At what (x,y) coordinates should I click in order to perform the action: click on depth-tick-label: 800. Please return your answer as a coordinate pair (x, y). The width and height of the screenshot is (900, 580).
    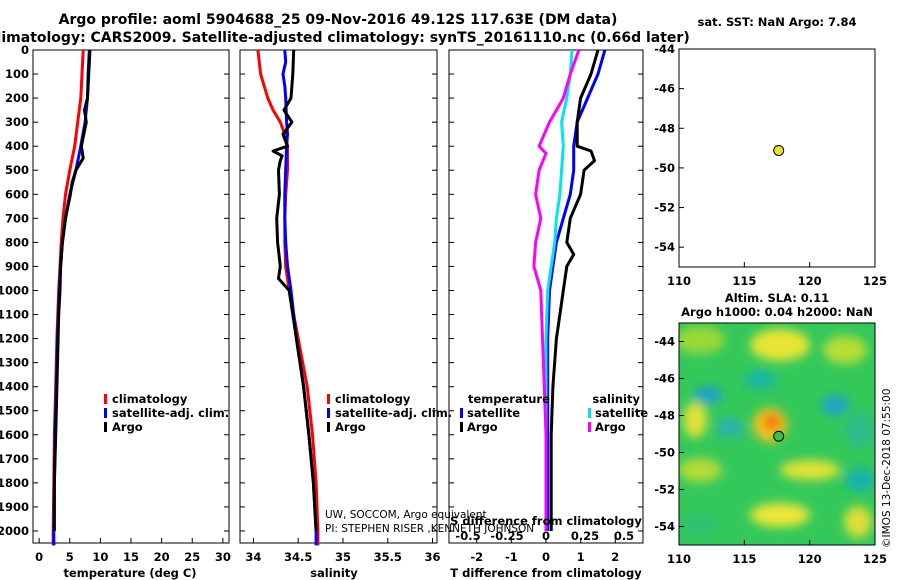
    Looking at the image, I should click on (17, 242).